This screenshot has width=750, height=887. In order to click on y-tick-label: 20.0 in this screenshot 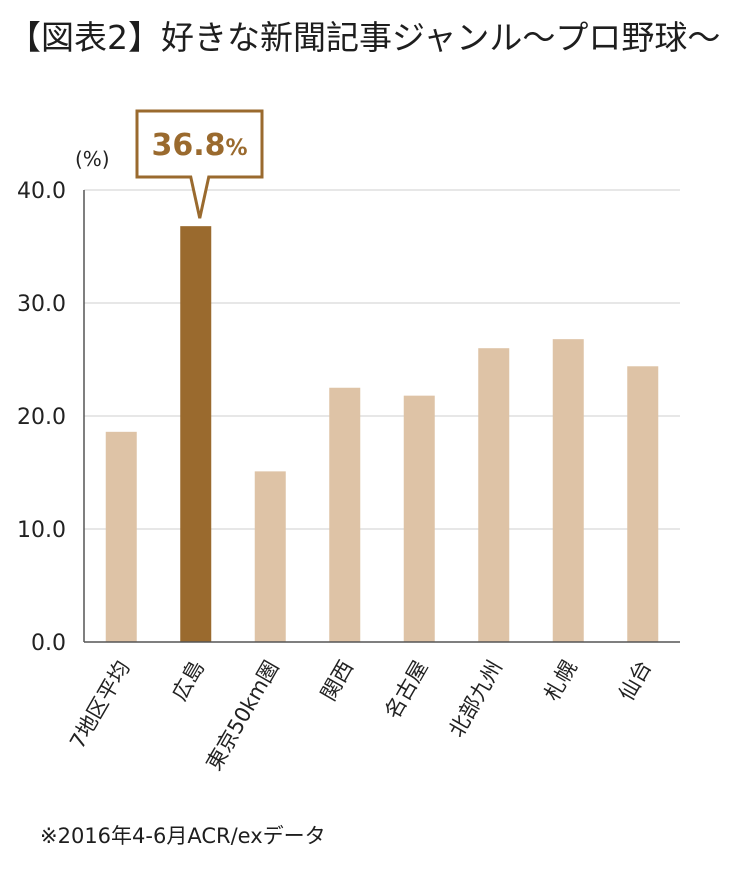, I will do `click(41, 417)`.